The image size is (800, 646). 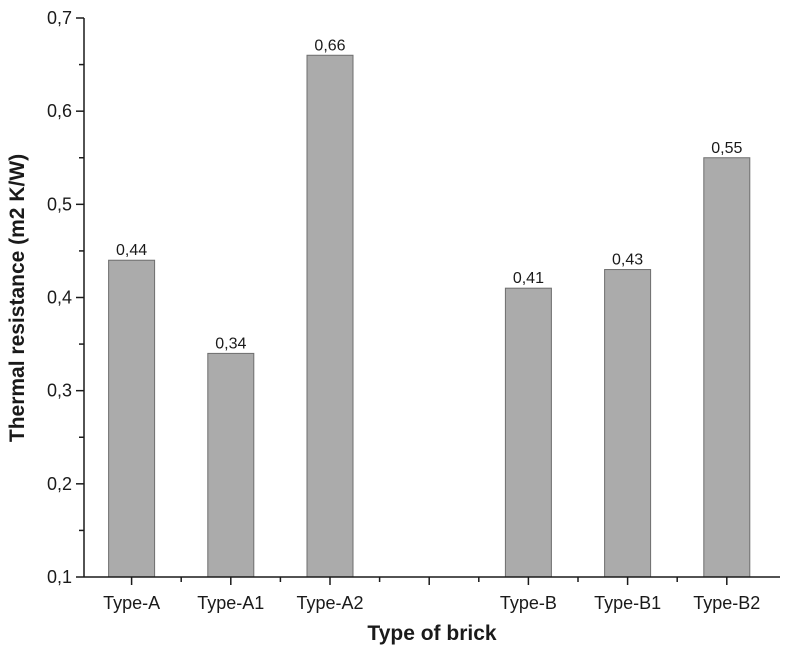 I want to click on x-tick-label: Type-A1, so click(x=230, y=603).